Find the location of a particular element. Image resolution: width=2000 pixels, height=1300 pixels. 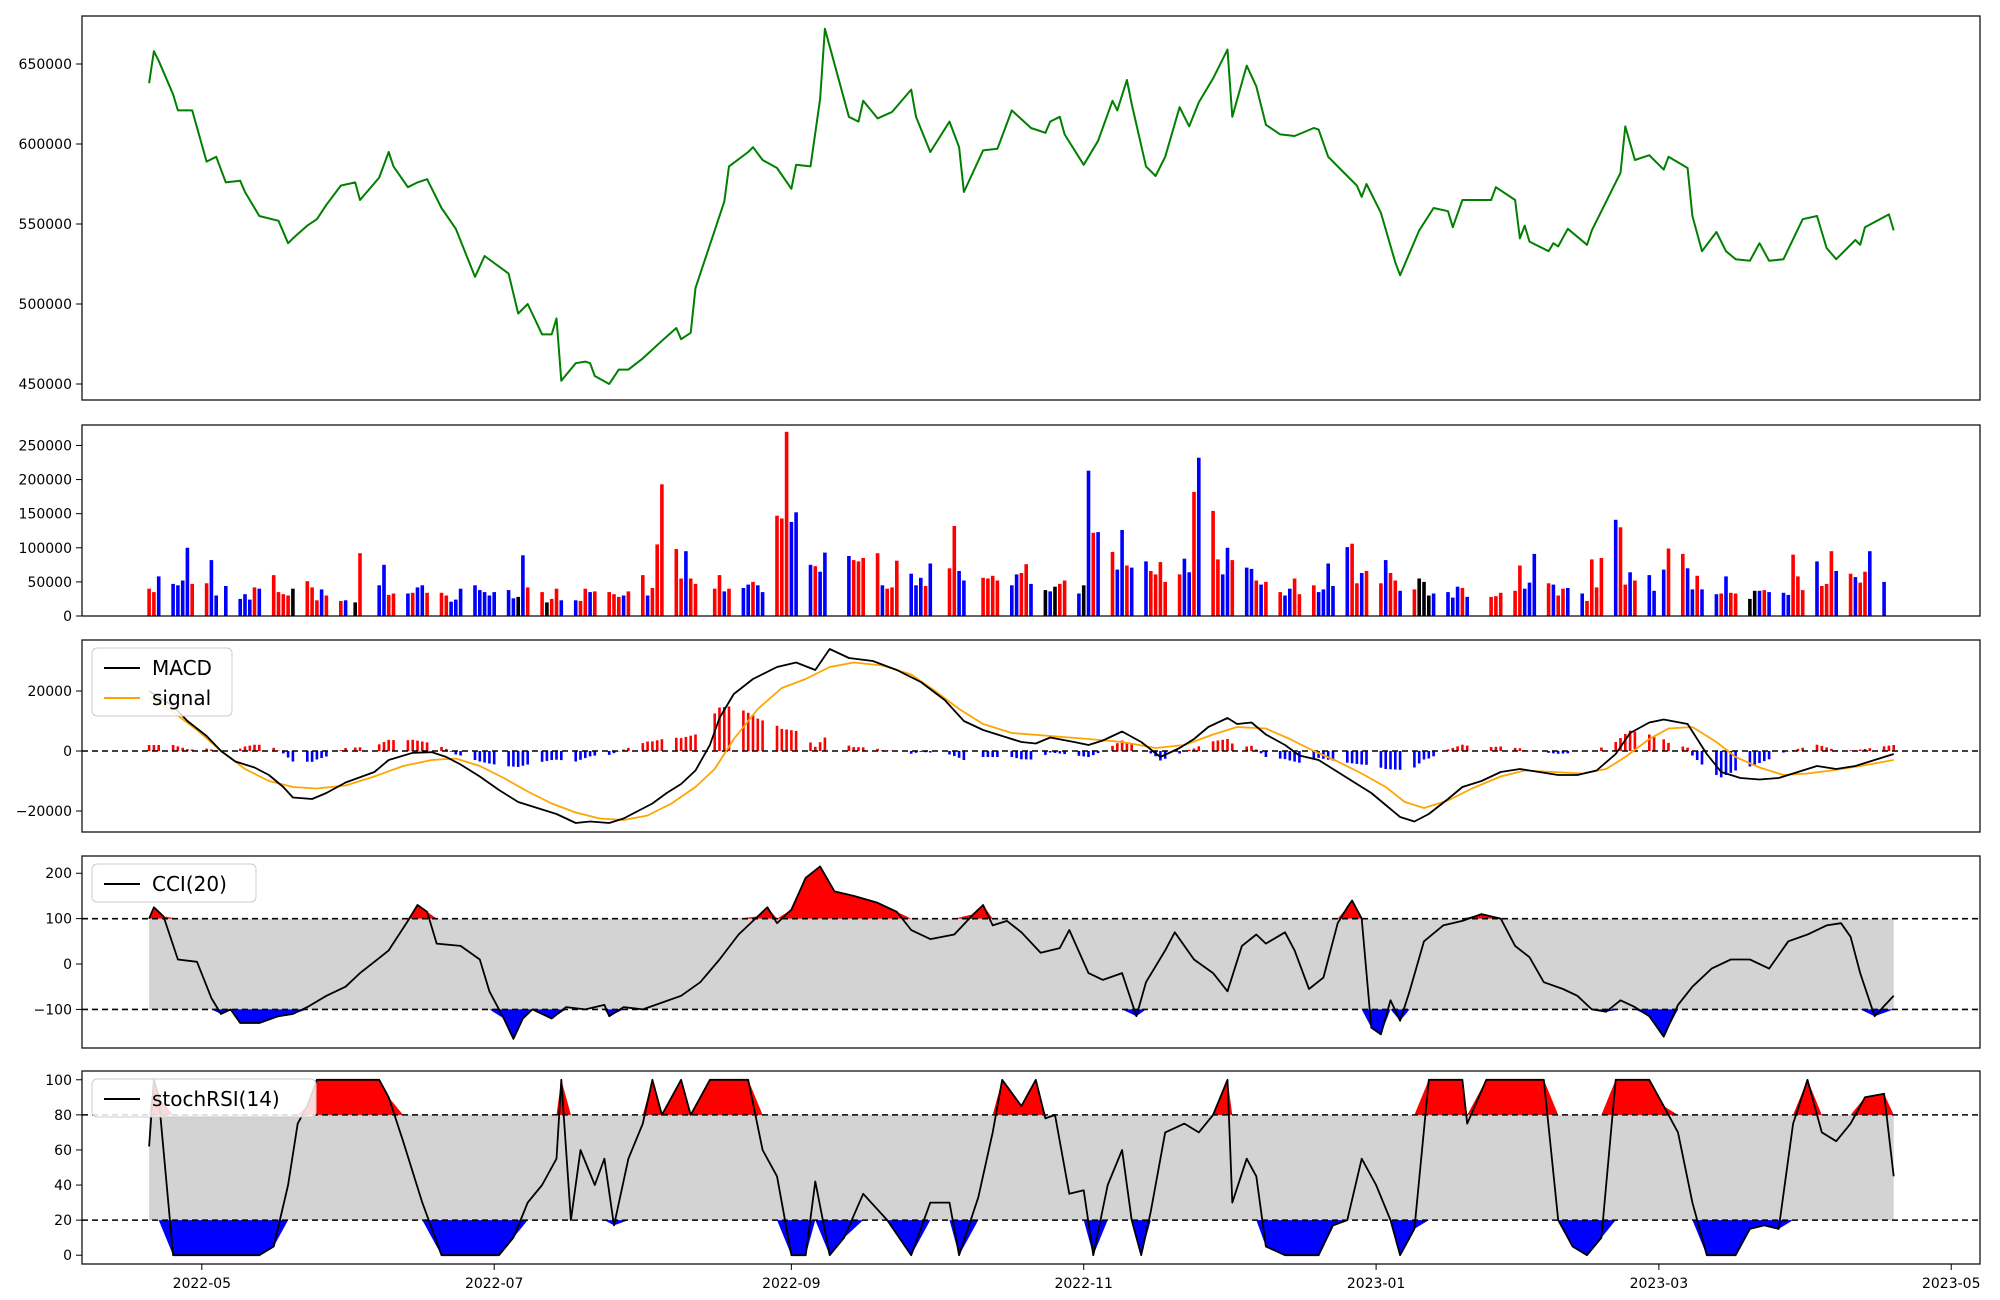

x-tick-label: 2022-11 is located at coordinates (1083, 1284).